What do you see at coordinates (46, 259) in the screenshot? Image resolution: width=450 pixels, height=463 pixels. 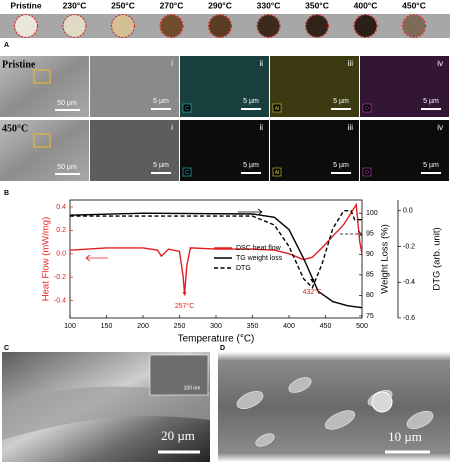 I see `y-axis-label: Heat Flow (mW/mg)` at bounding box center [46, 259].